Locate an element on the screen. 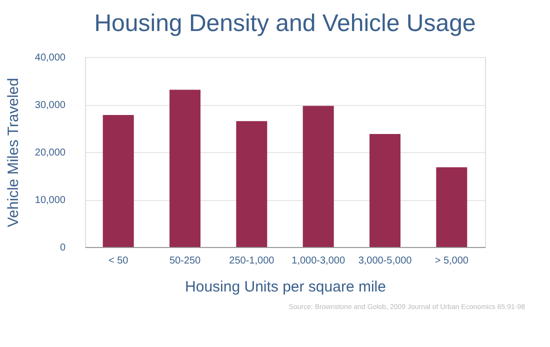  y-tick-label: 10,000 is located at coordinates (50, 200).